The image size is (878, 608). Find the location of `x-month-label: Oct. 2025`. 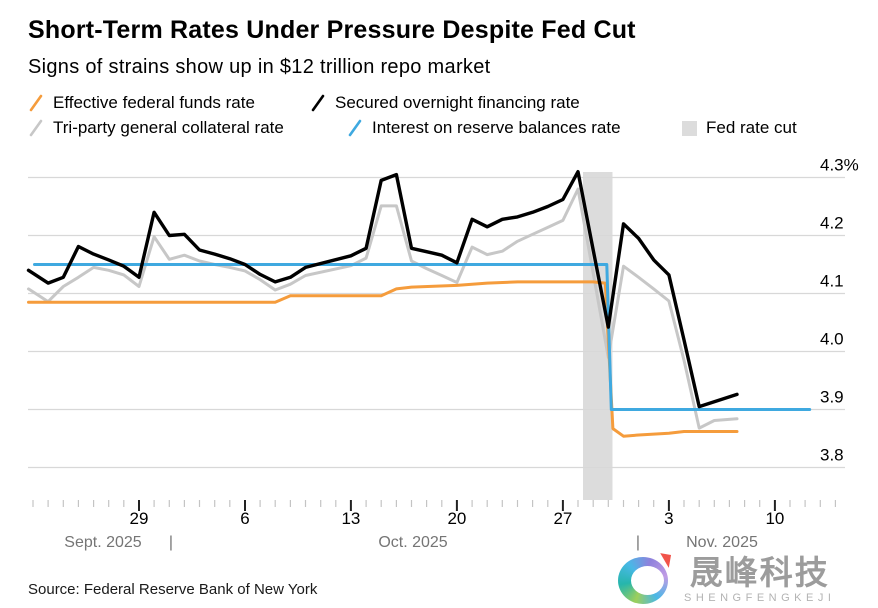

x-month-label: Oct. 2025 is located at coordinates (412, 542).